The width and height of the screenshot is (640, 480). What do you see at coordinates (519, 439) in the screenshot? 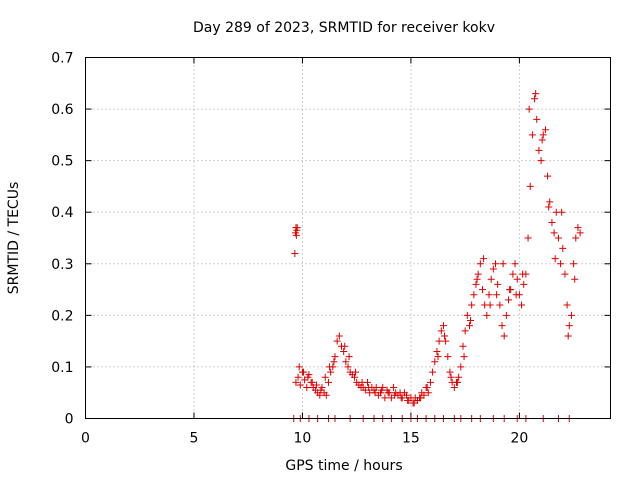
I see `x-tick-label: 20` at bounding box center [519, 439].